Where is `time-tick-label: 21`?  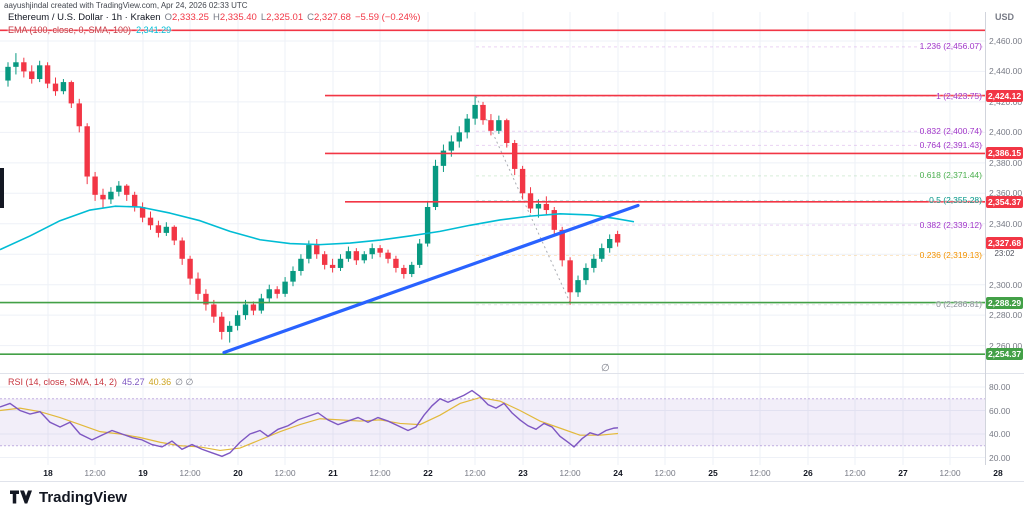 time-tick-label: 21 is located at coordinates (333, 473).